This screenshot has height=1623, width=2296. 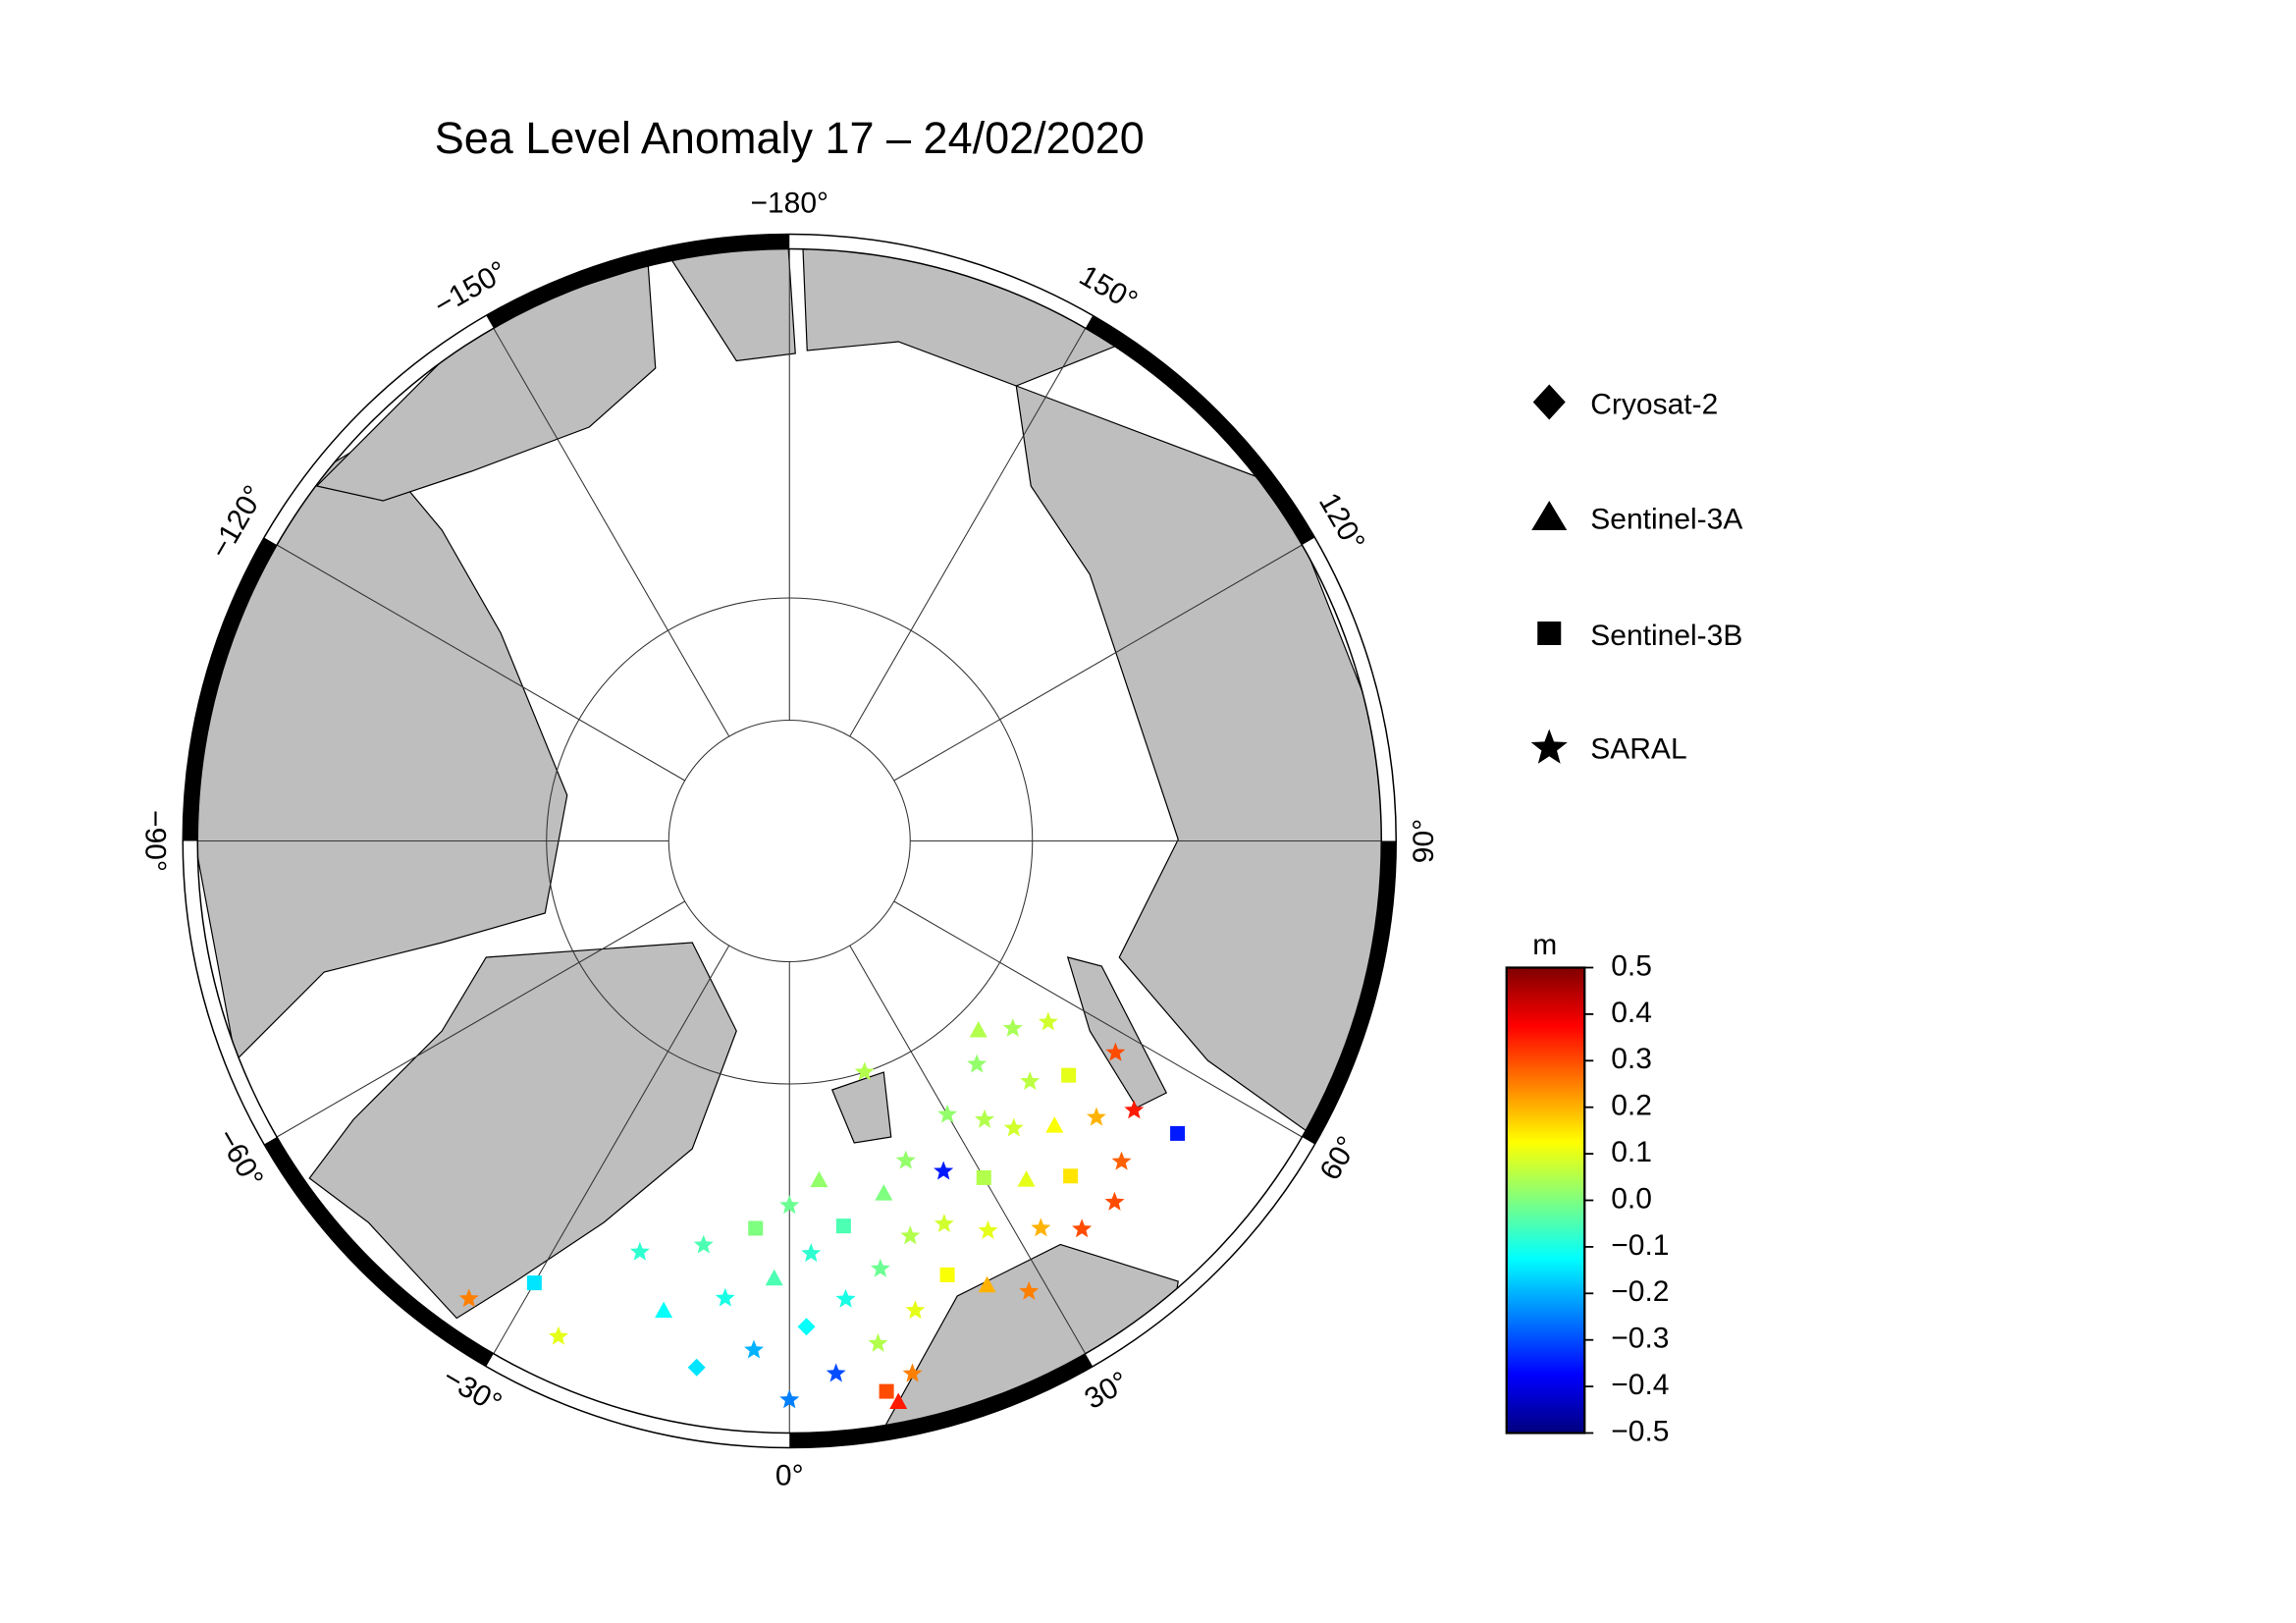 I want to click on longitude-label: 90°, so click(x=1424, y=841).